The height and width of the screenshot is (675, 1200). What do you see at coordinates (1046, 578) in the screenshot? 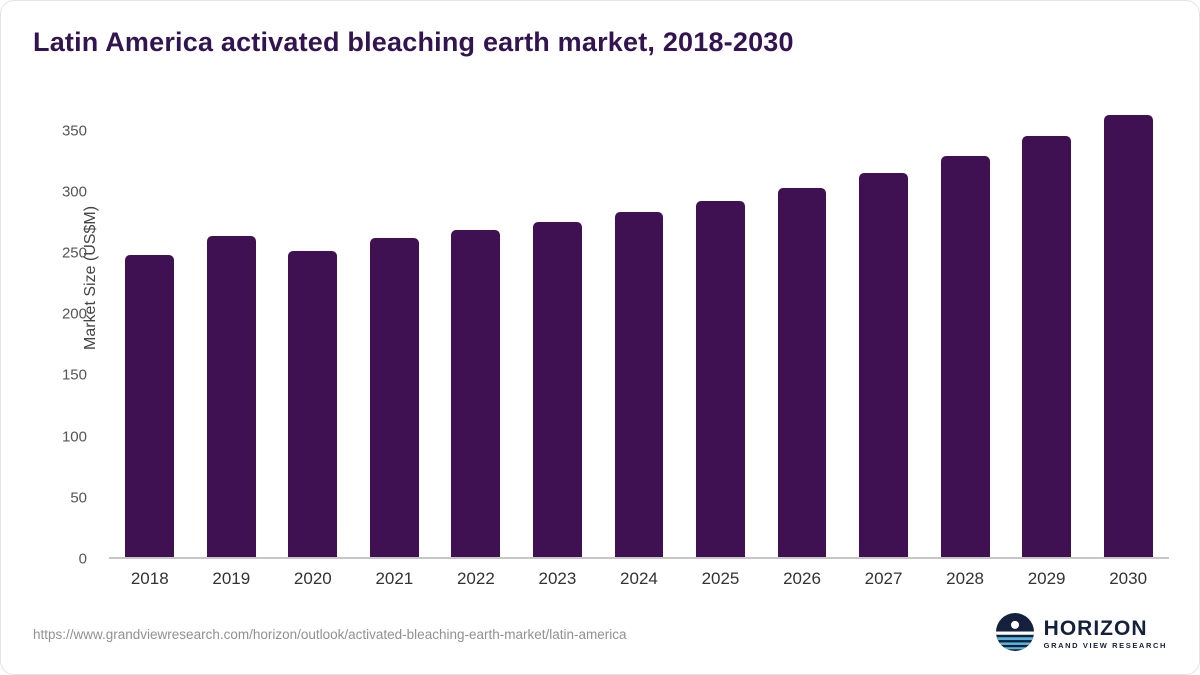
I see `x-tick-label: 2029` at bounding box center [1046, 578].